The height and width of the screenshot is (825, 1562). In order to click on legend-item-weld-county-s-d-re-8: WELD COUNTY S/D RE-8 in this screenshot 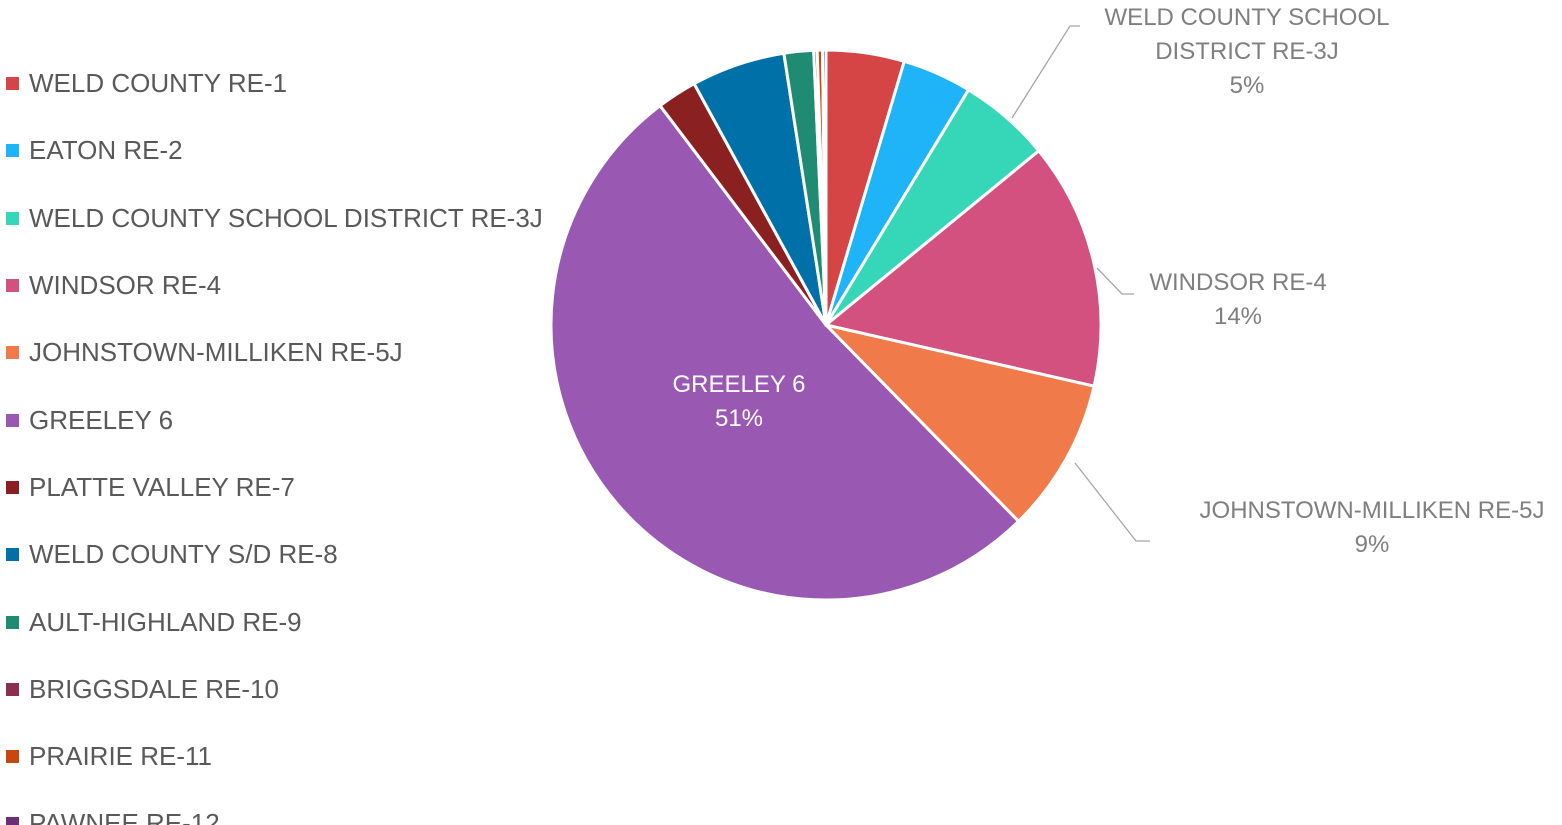, I will do `click(286, 554)`.